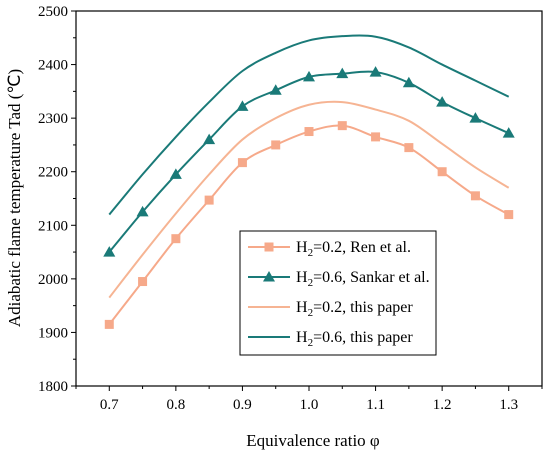  Describe the element at coordinates (508, 405) in the screenshot. I see `x-tick-label-6: 1.3` at that location.